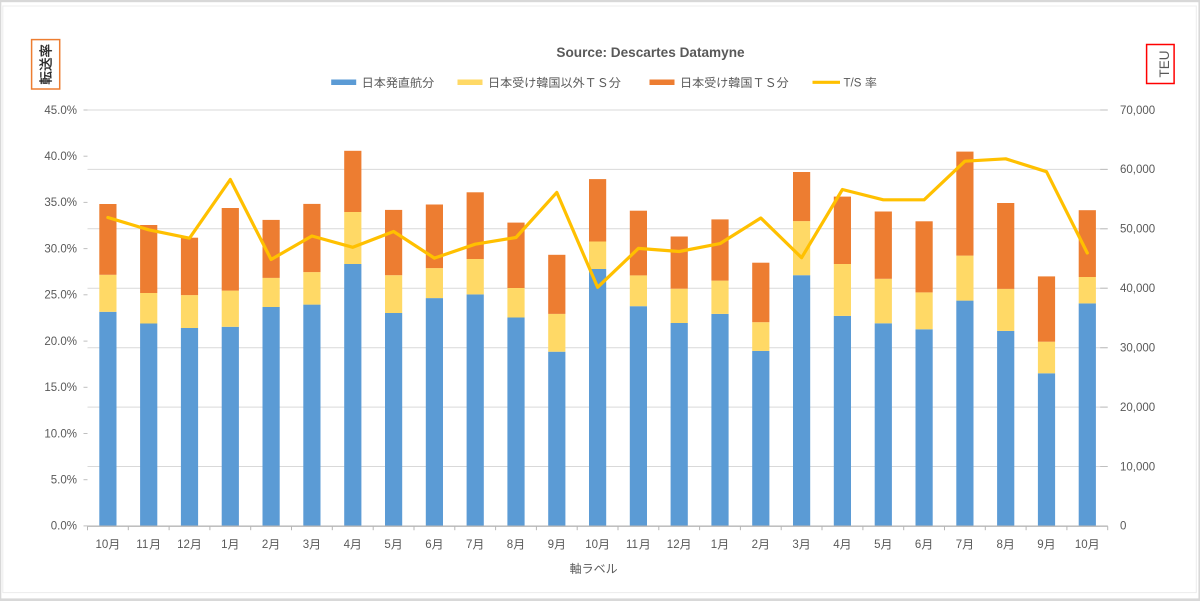 The height and width of the screenshot is (601, 1200). Describe the element at coordinates (1137, 230) in the screenshot. I see `svg-text: 50,000` at that location.